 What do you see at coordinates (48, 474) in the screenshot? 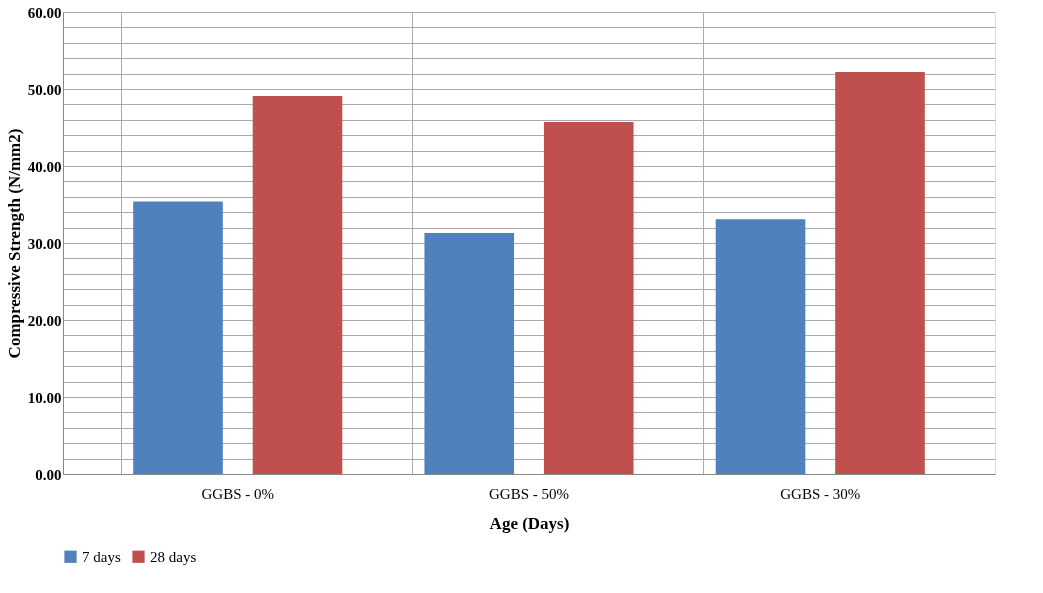
I see `y-tick-label: 0.00` at bounding box center [48, 474].